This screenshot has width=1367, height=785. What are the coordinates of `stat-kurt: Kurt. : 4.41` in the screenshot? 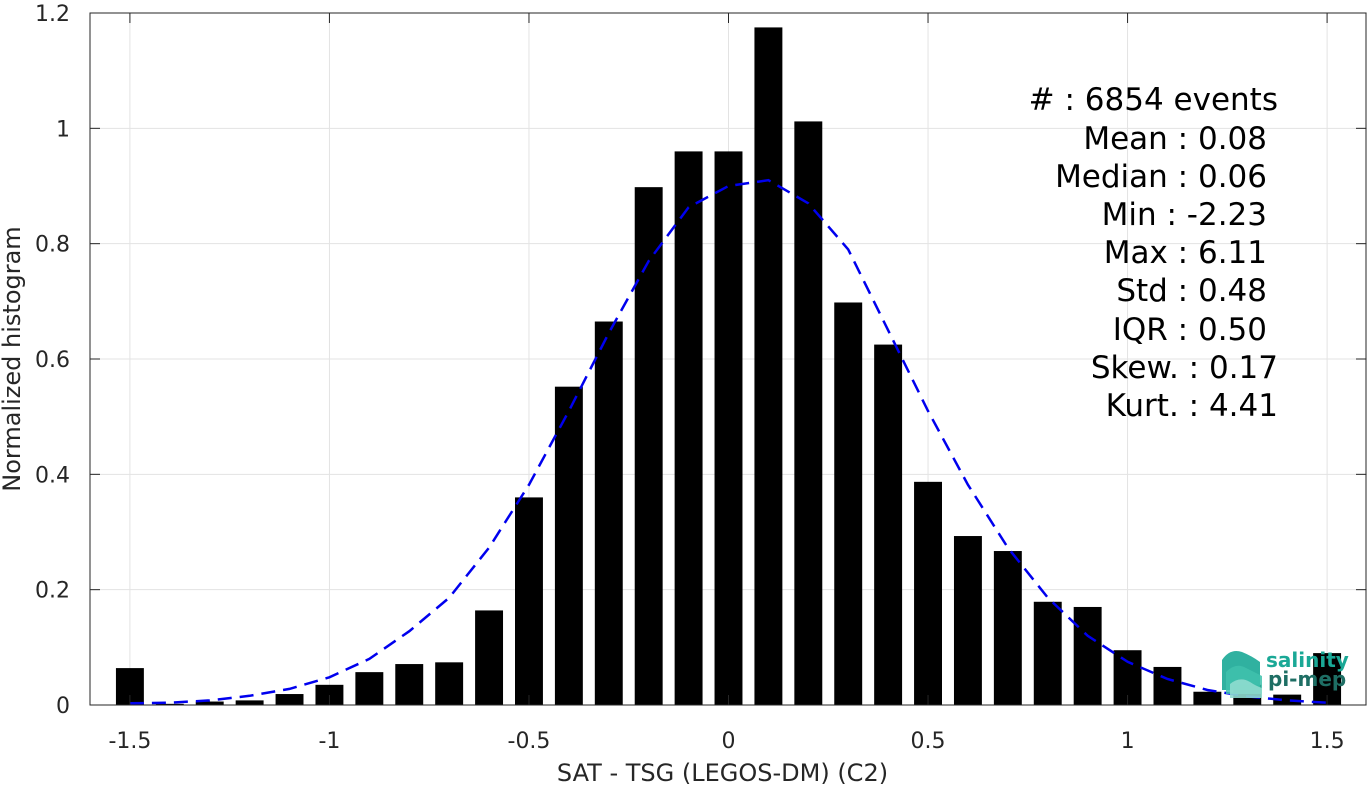 It's located at (1192, 406).